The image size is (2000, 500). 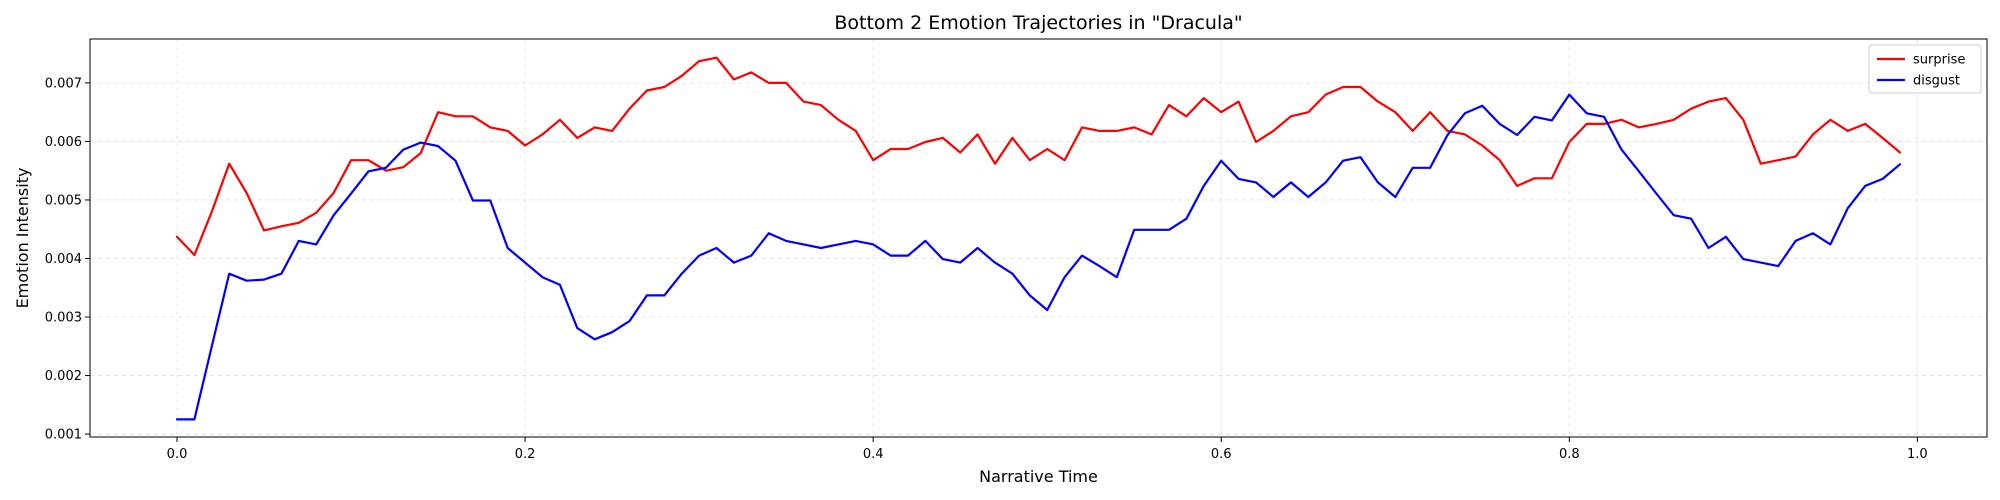 What do you see at coordinates (63, 83) in the screenshot?
I see `y-tick-label: 0.007` at bounding box center [63, 83].